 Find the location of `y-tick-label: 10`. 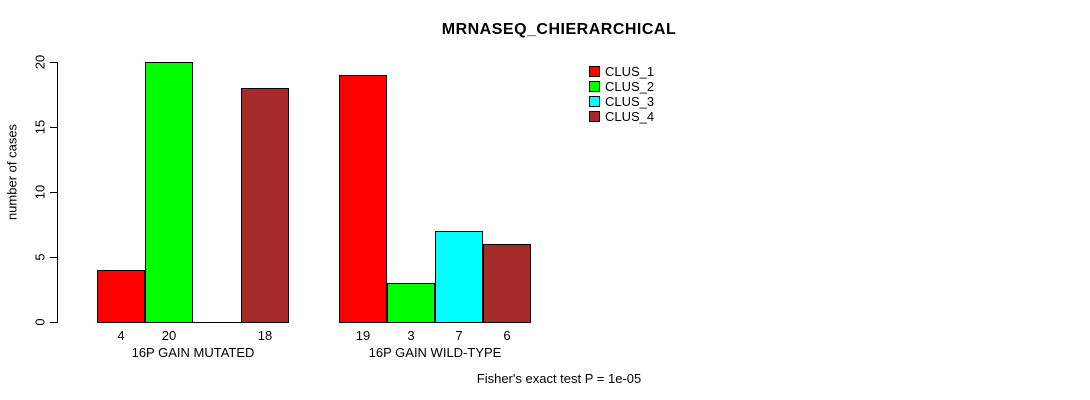

y-tick-label: 10 is located at coordinates (40, 192).